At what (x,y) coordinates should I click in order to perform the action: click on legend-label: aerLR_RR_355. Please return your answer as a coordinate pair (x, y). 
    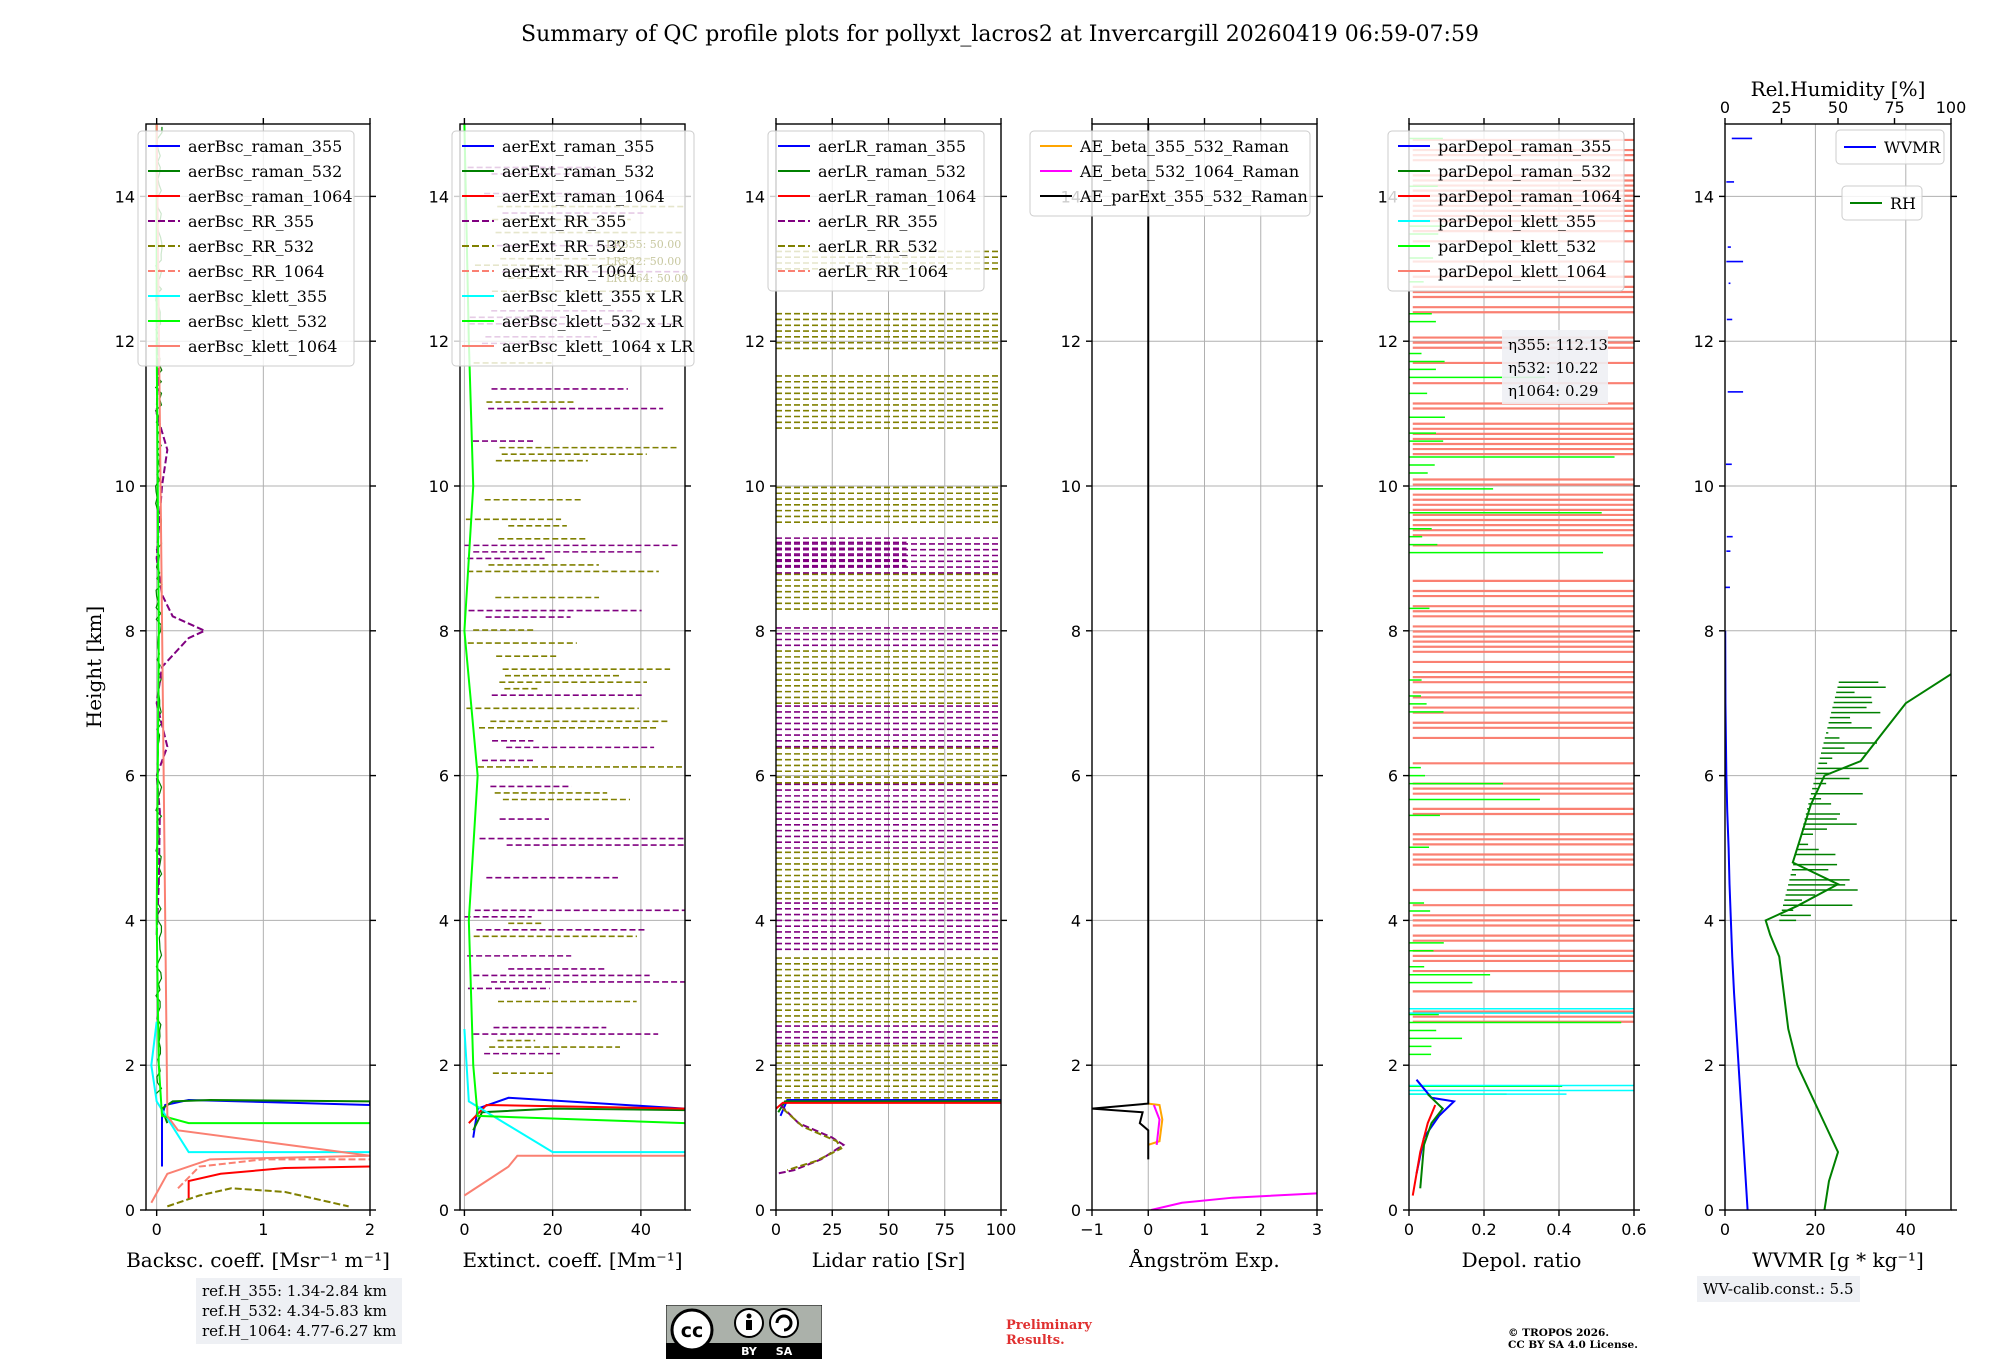
    Looking at the image, I should click on (878, 221).